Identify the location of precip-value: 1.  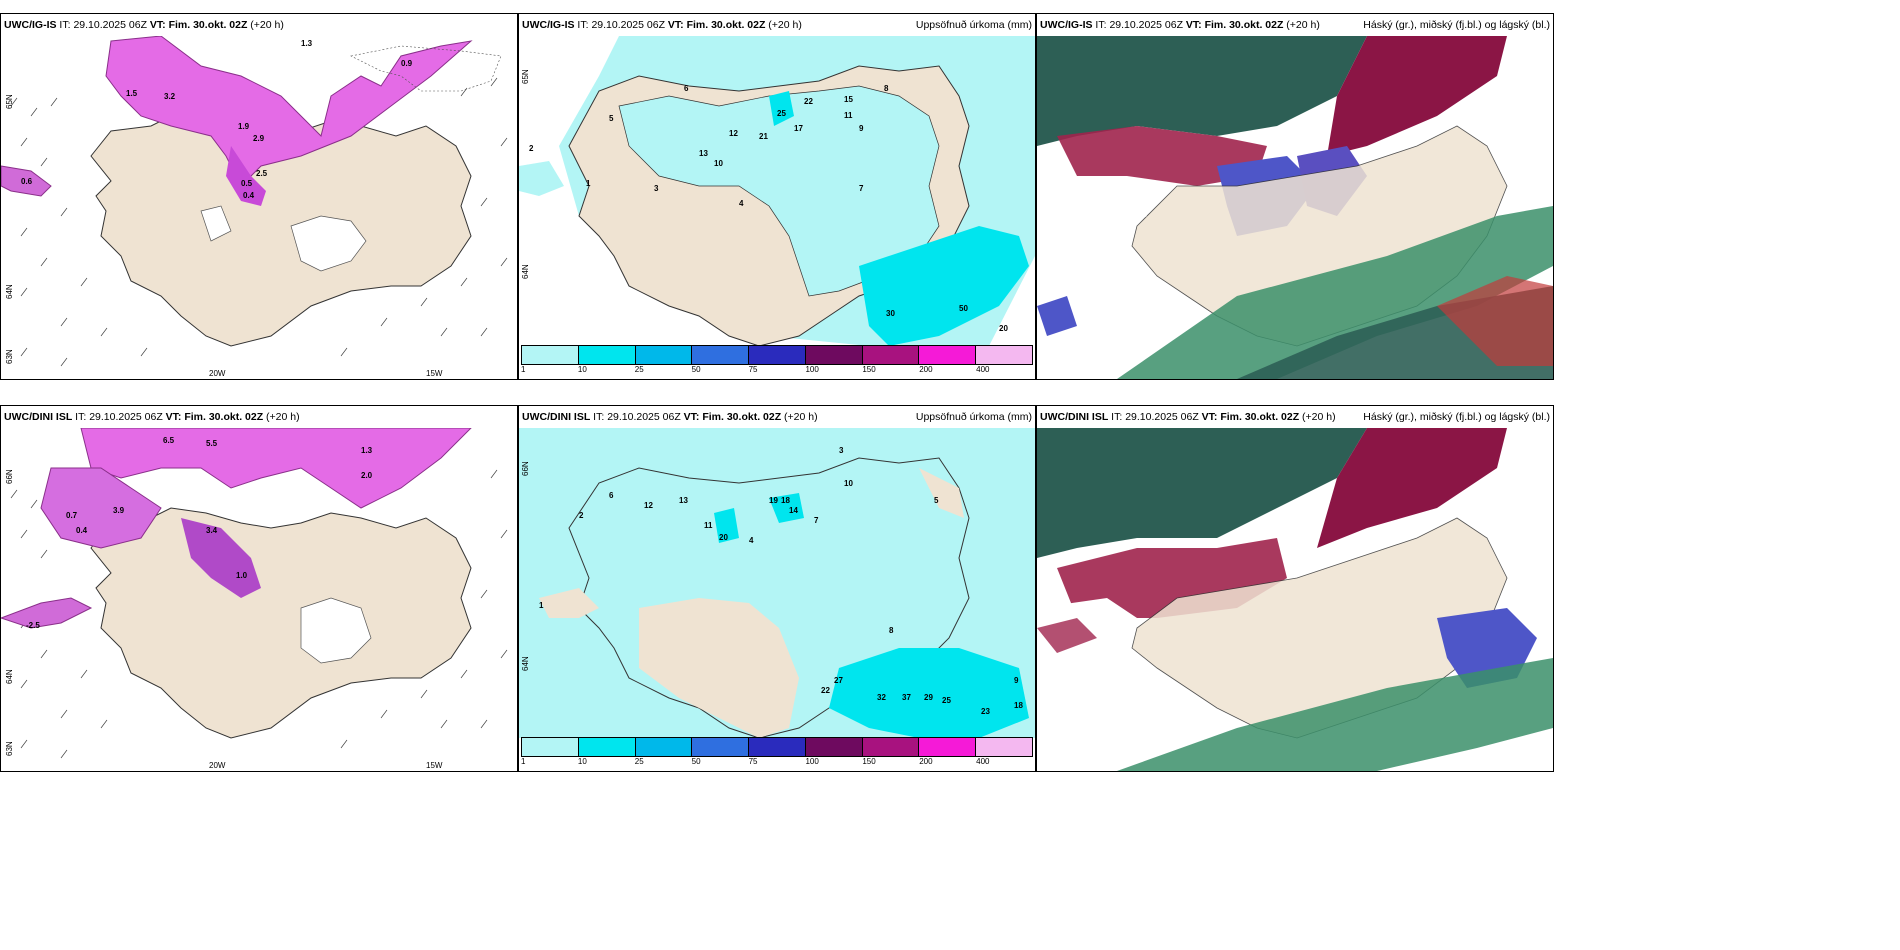
(588, 183).